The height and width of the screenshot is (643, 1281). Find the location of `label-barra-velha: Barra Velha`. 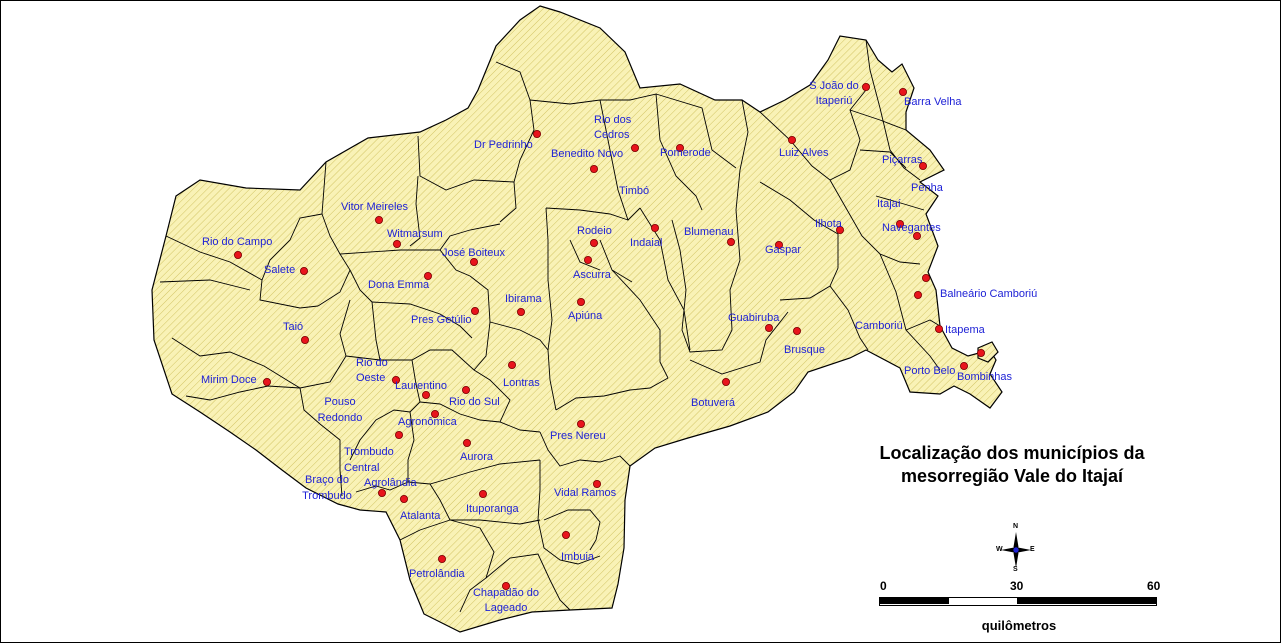

label-barra-velha: Barra Velha is located at coordinates (933, 102).